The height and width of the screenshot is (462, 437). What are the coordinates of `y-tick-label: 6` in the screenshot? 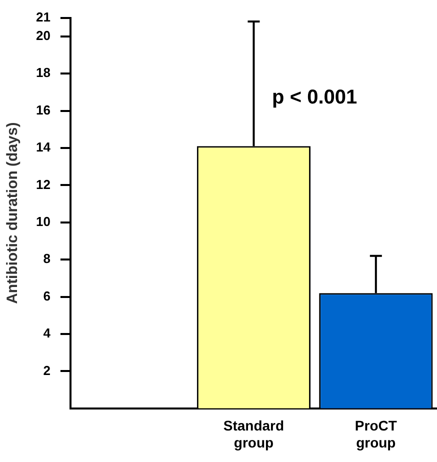 It's located at (46, 296).